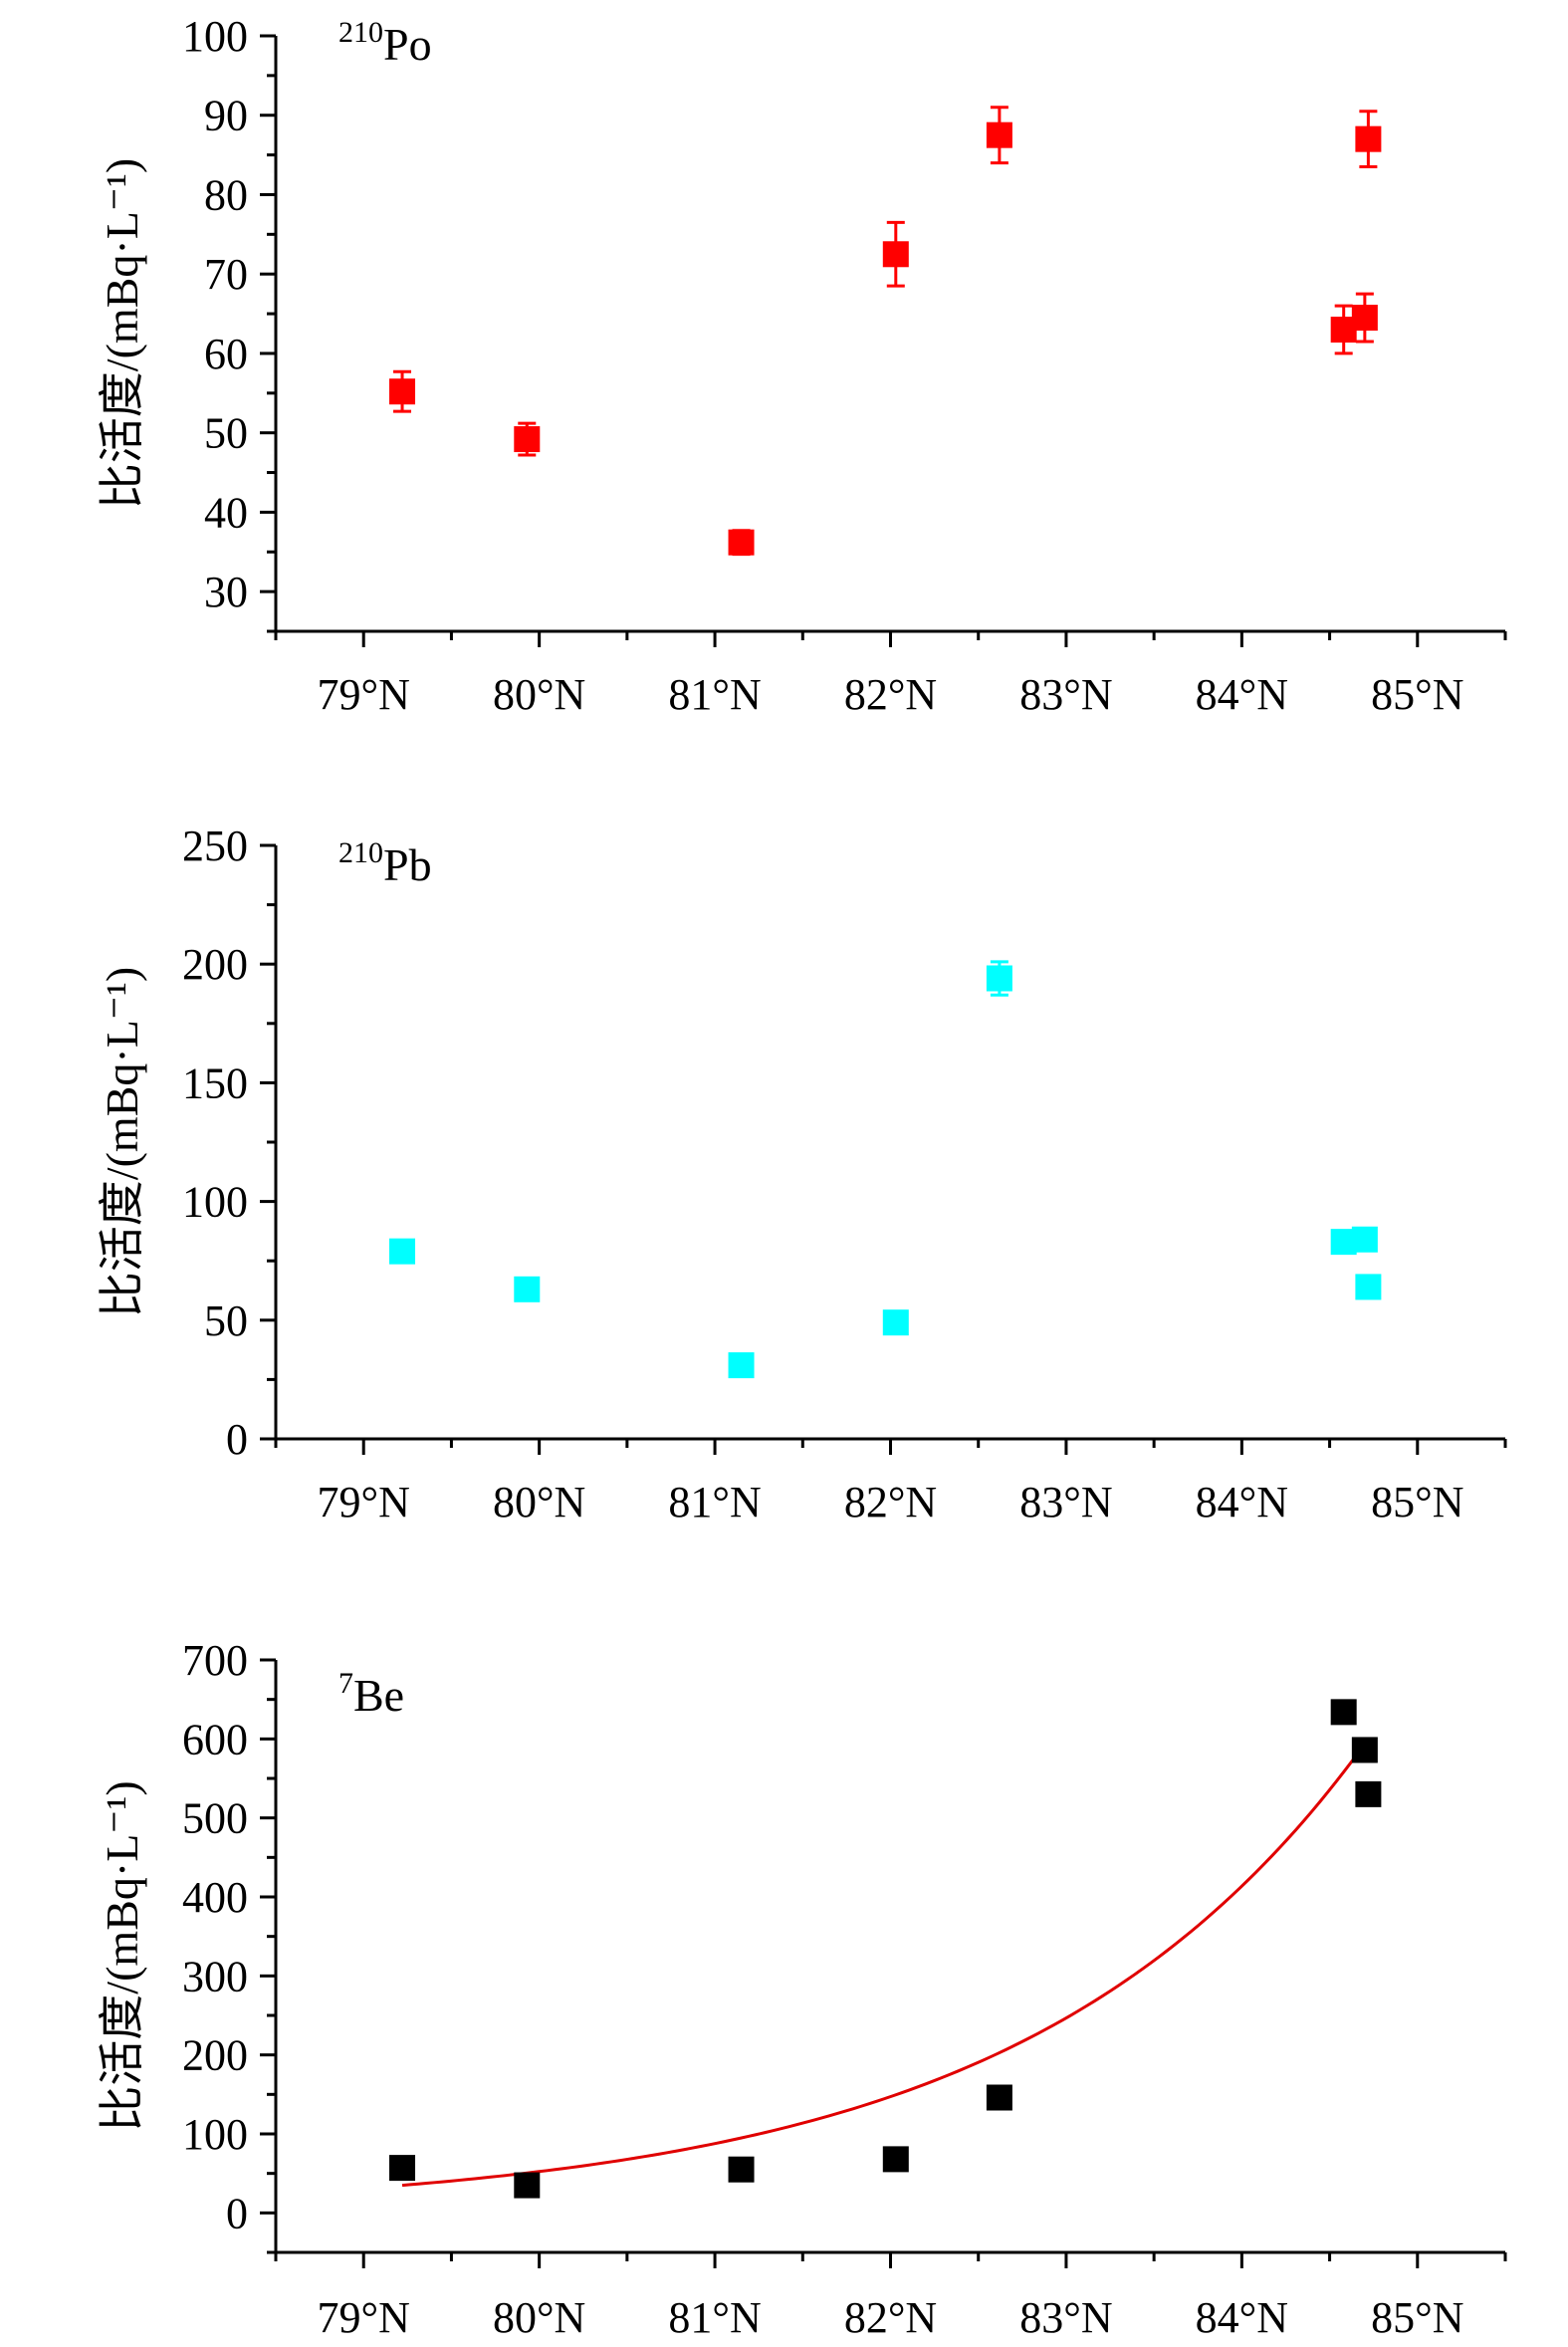 Image resolution: width=1568 pixels, height=2347 pixels. I want to click on po210-x-tick-label: 85°N, so click(1417, 694).